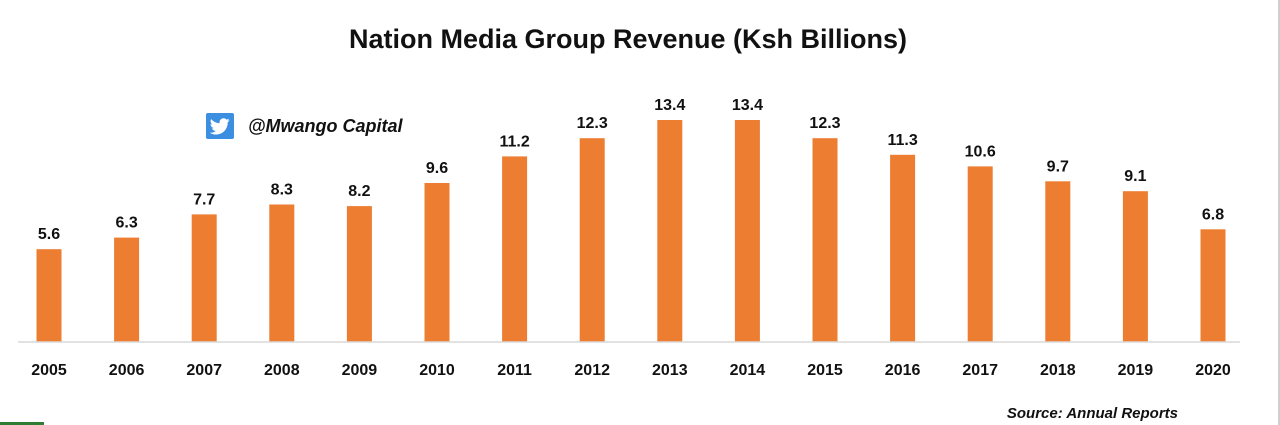 This screenshot has height=425, width=1280. Describe the element at coordinates (204, 370) in the screenshot. I see `x-tick-label-2007: 2007` at that location.